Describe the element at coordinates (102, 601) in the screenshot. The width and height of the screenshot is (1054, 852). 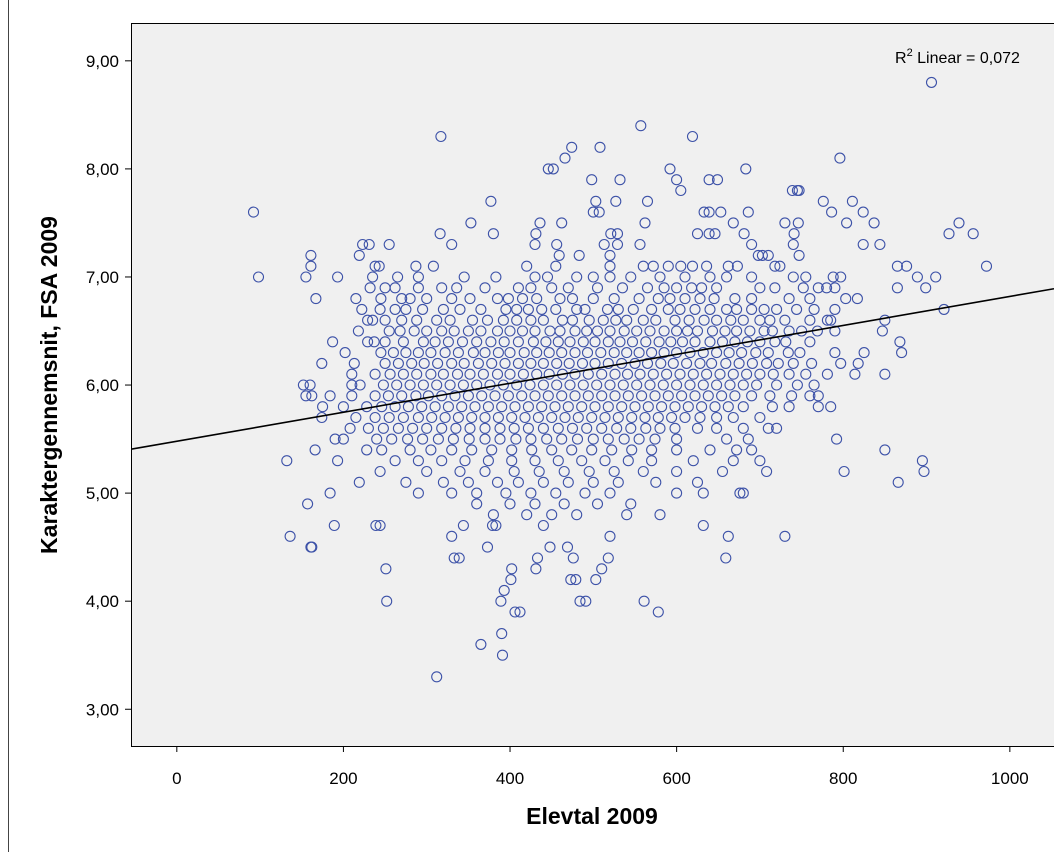
I see `y-tick-label: 4,00` at that location.